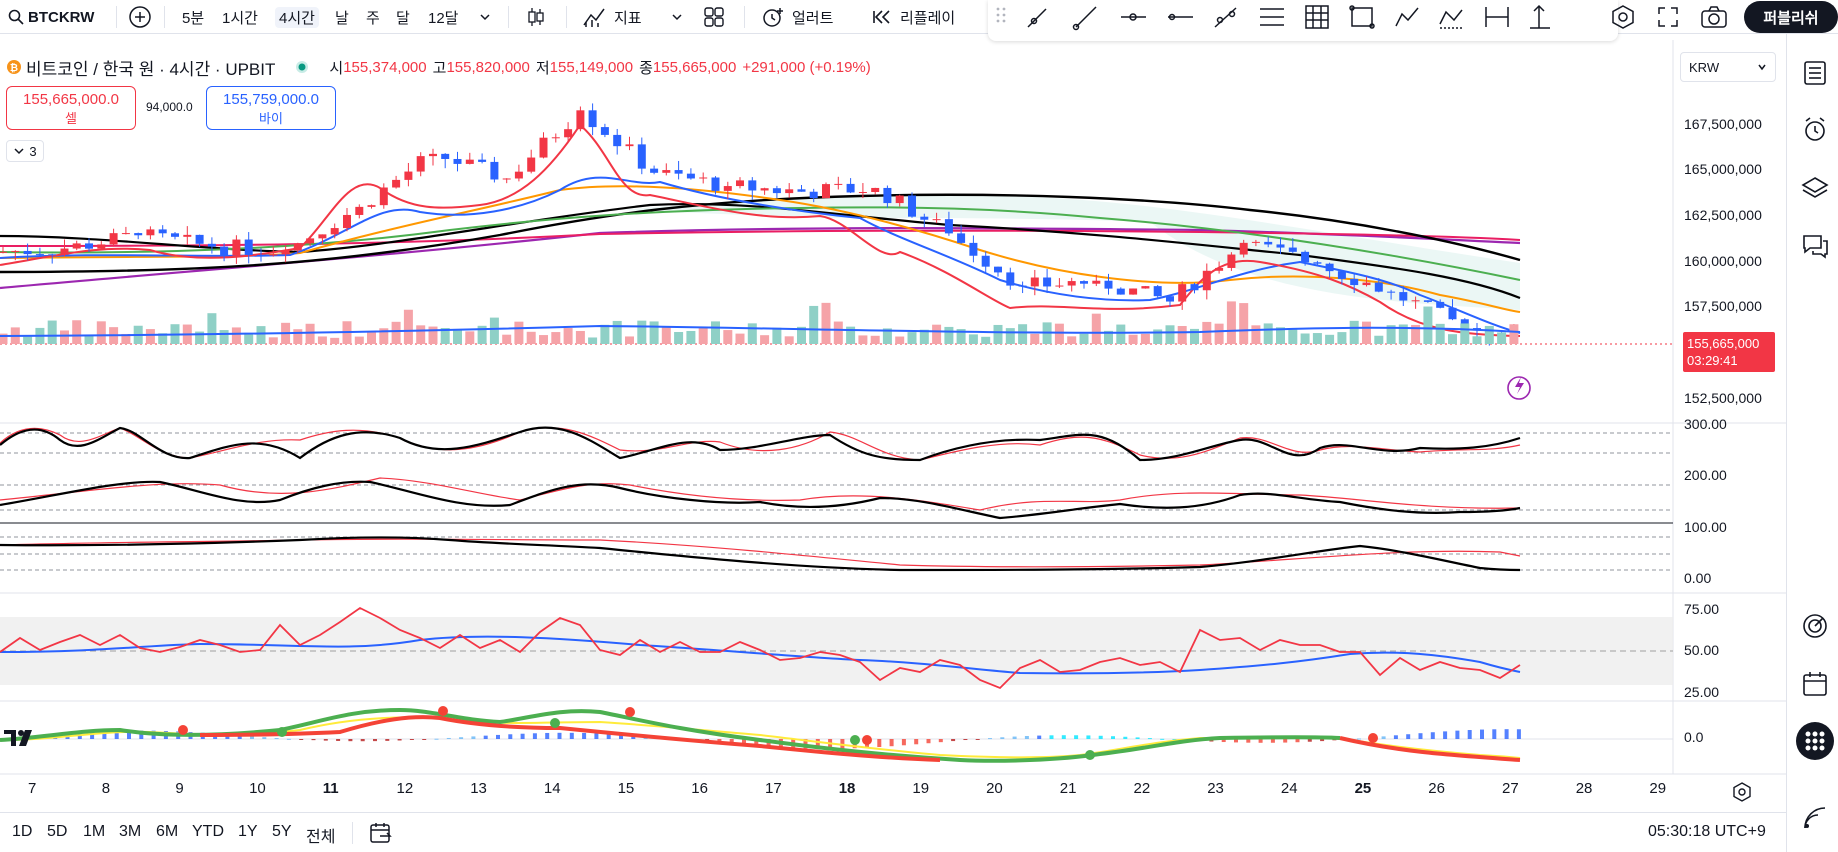 Image resolution: width=1838 pixels, height=852 pixels. I want to click on buy-button: 155,759,000.0 바이, so click(271, 108).